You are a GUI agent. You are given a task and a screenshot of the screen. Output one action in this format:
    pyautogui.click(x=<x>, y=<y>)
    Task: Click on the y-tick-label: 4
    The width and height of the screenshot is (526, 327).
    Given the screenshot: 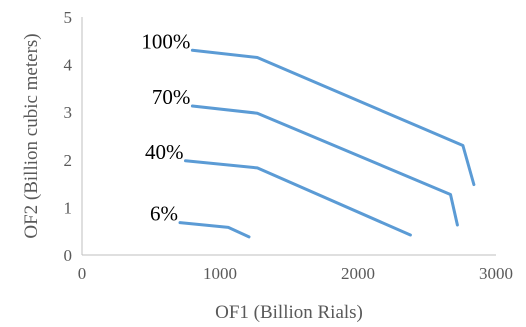 What is the action you would take?
    pyautogui.click(x=68, y=65)
    